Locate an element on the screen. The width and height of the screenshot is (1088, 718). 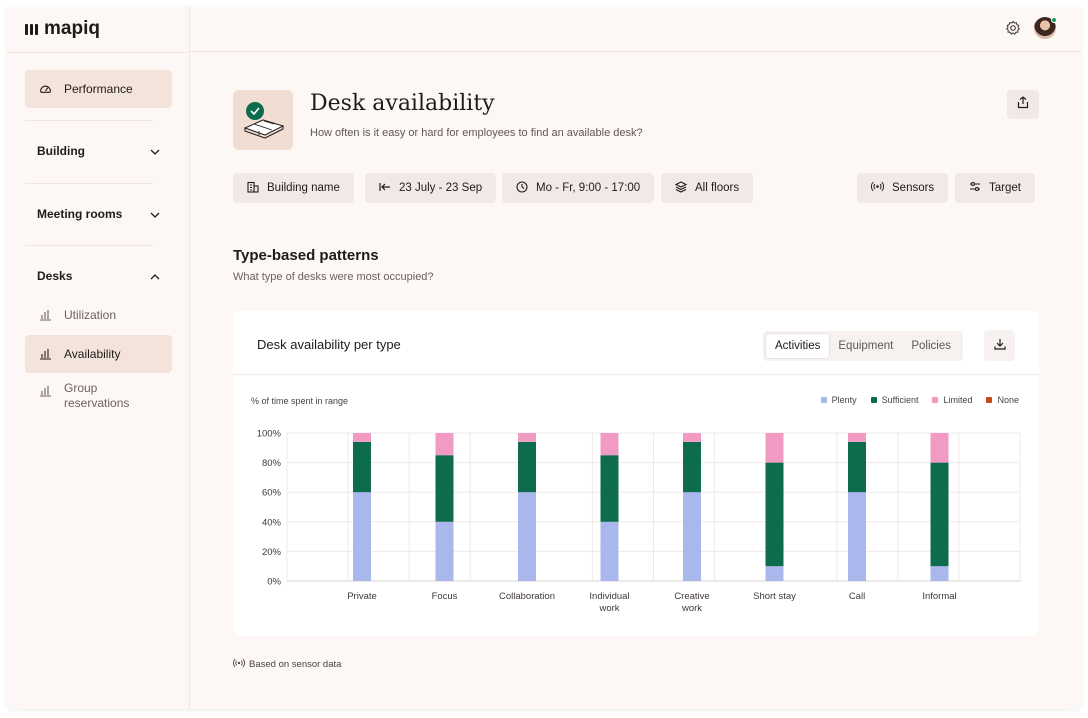
sidebar-section-meeting-rooms: Meeting rooms is located at coordinates (92, 214).